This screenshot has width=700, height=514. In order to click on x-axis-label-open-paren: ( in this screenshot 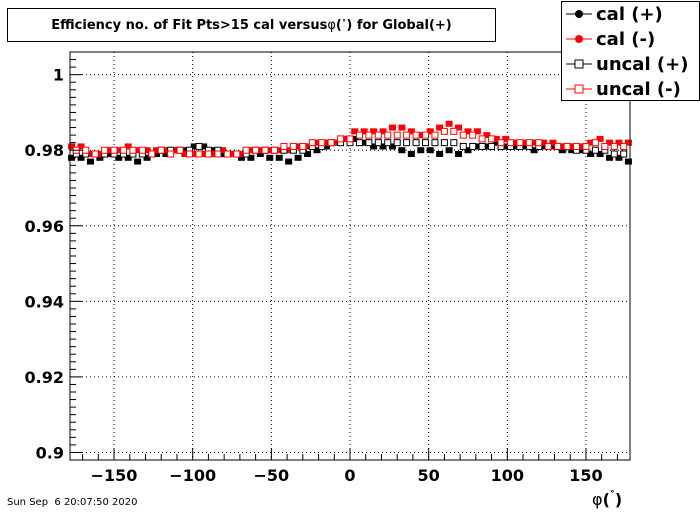, I will do `click(606, 499)`.